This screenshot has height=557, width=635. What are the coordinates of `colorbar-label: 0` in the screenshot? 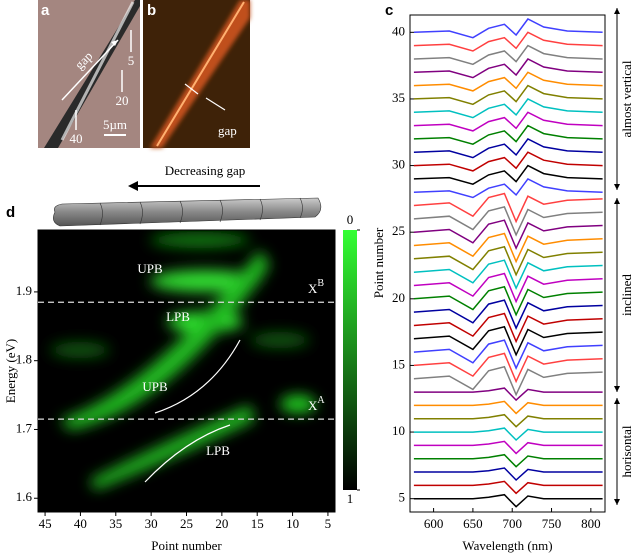 It's located at (350, 219).